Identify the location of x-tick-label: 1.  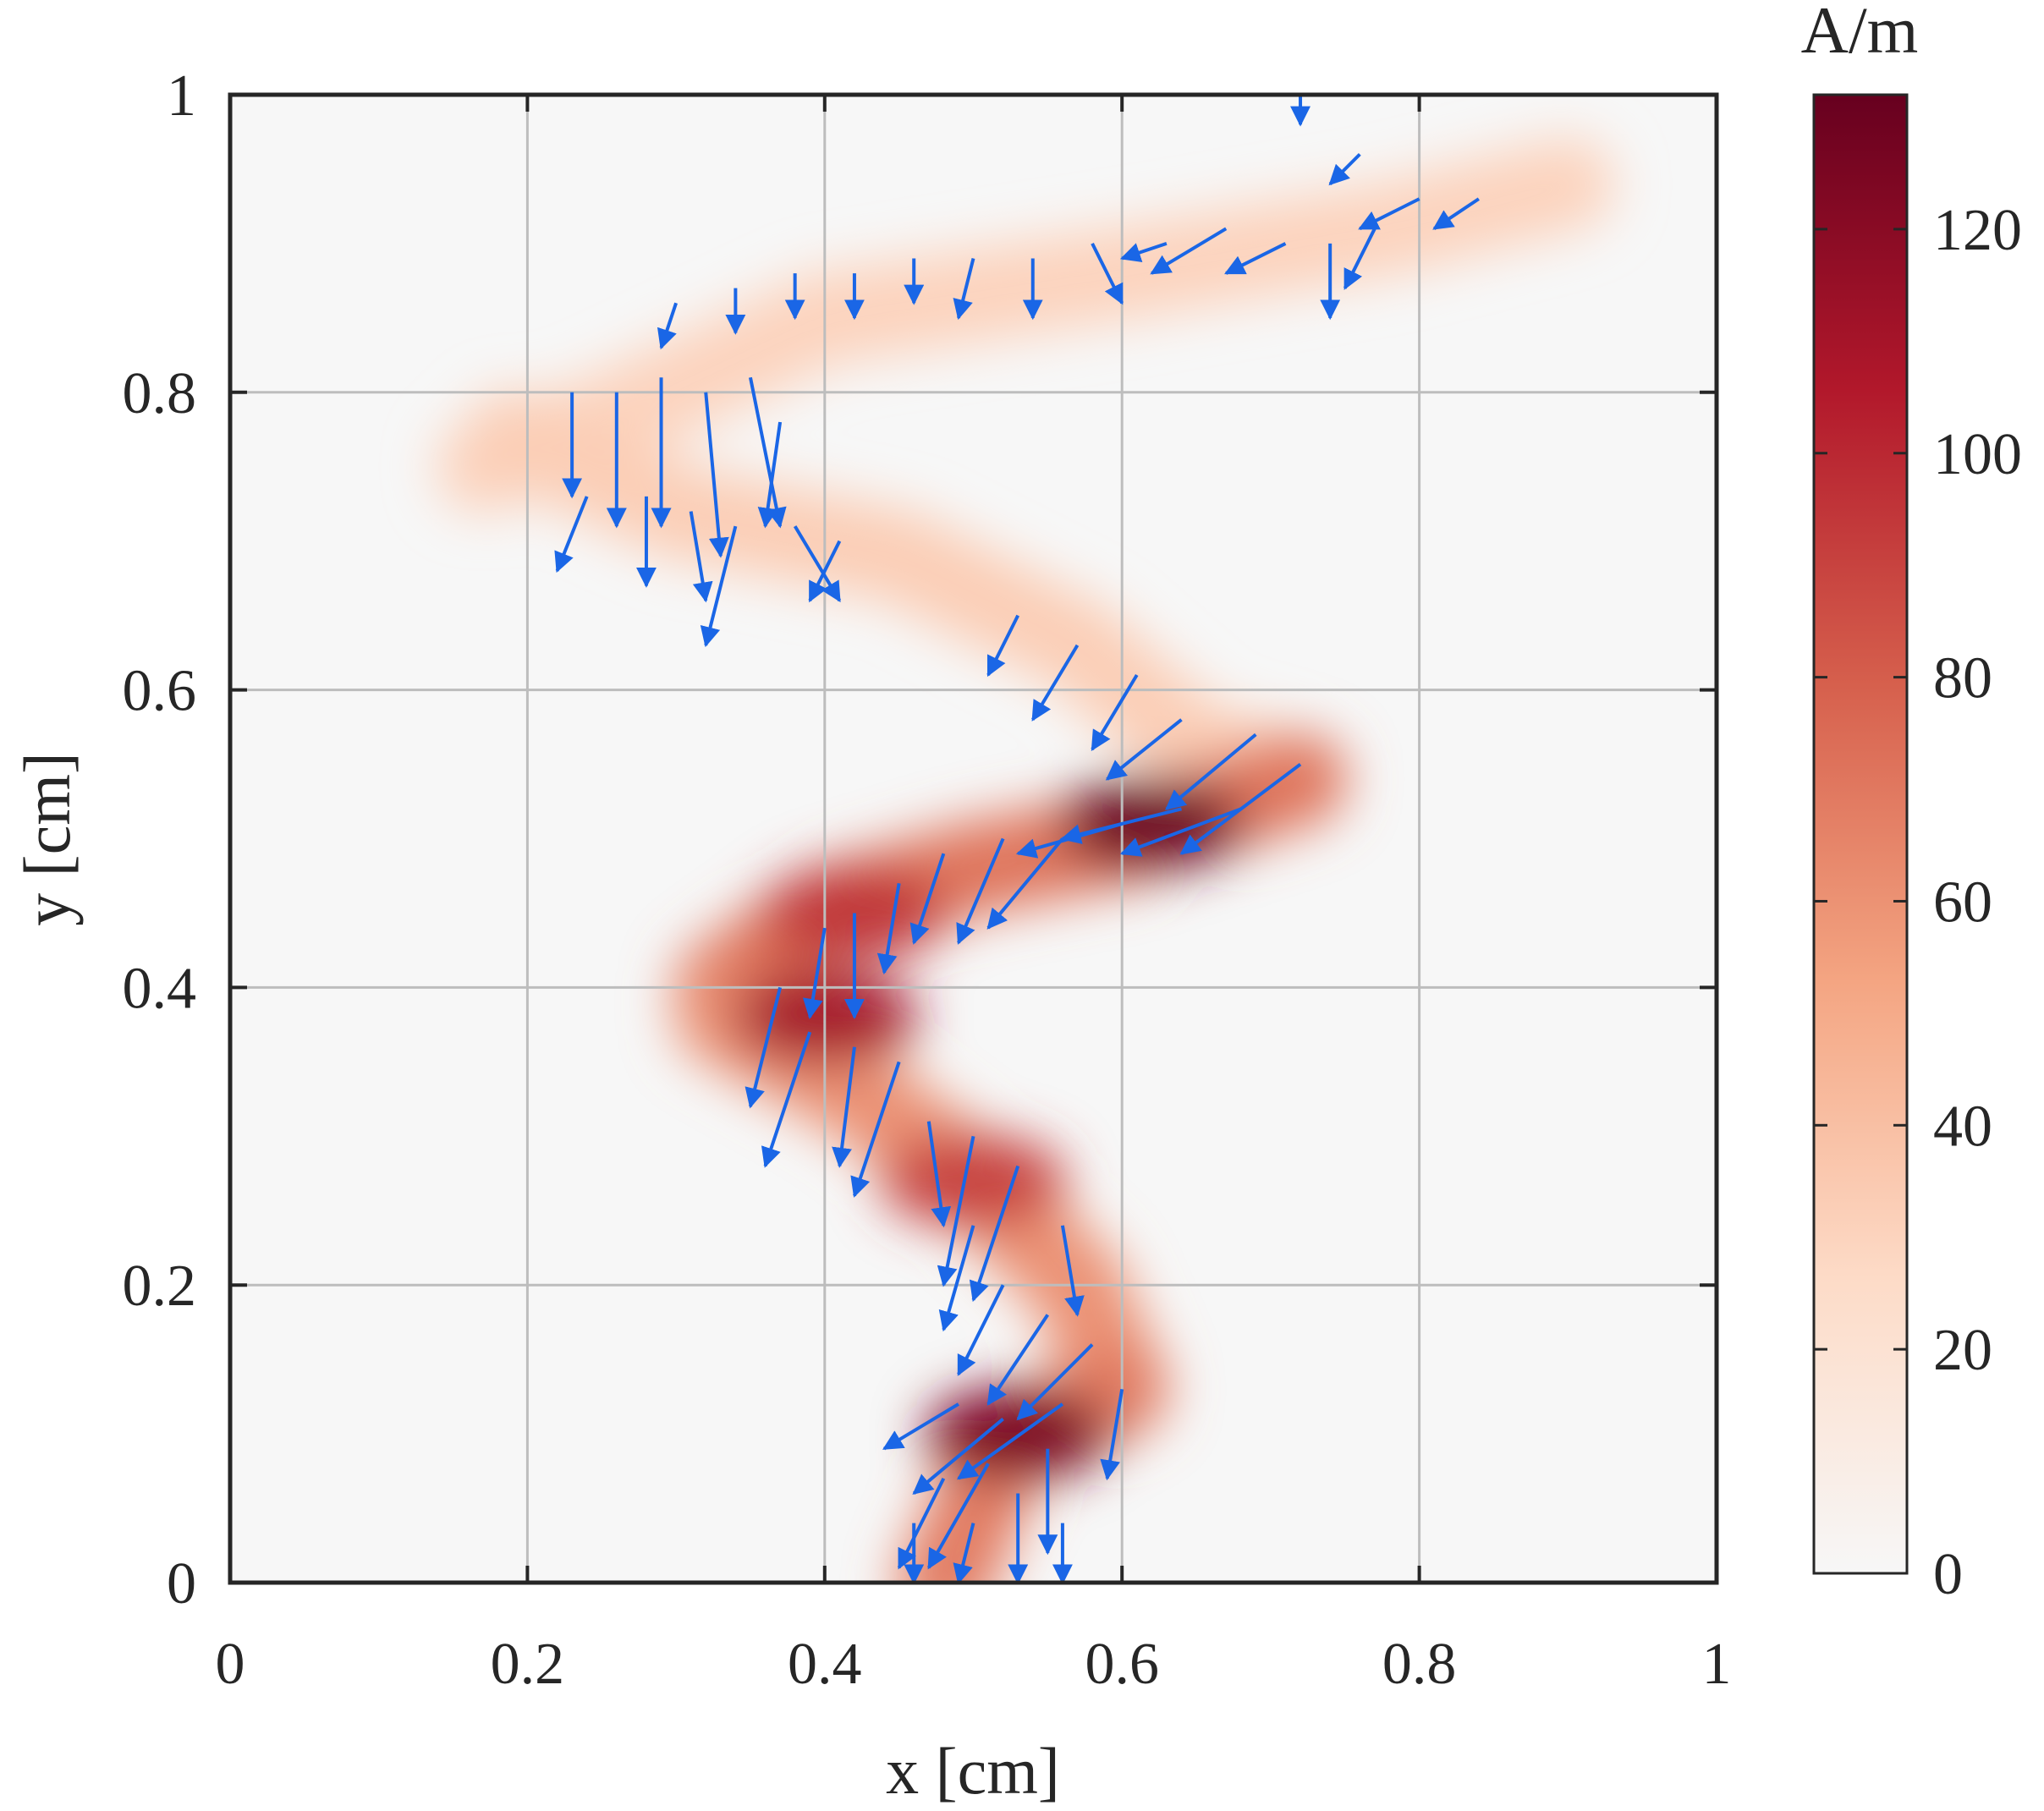
(1717, 1664).